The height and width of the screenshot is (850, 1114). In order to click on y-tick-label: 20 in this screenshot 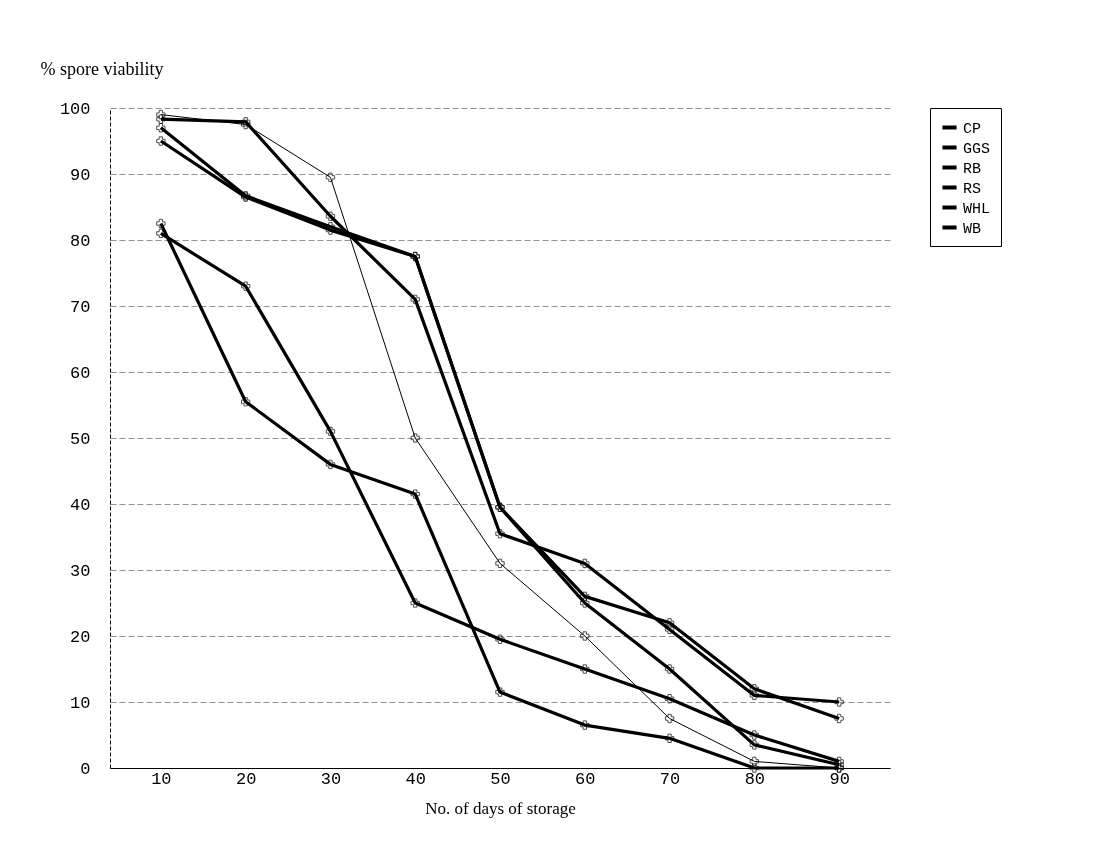, I will do `click(80, 637)`.